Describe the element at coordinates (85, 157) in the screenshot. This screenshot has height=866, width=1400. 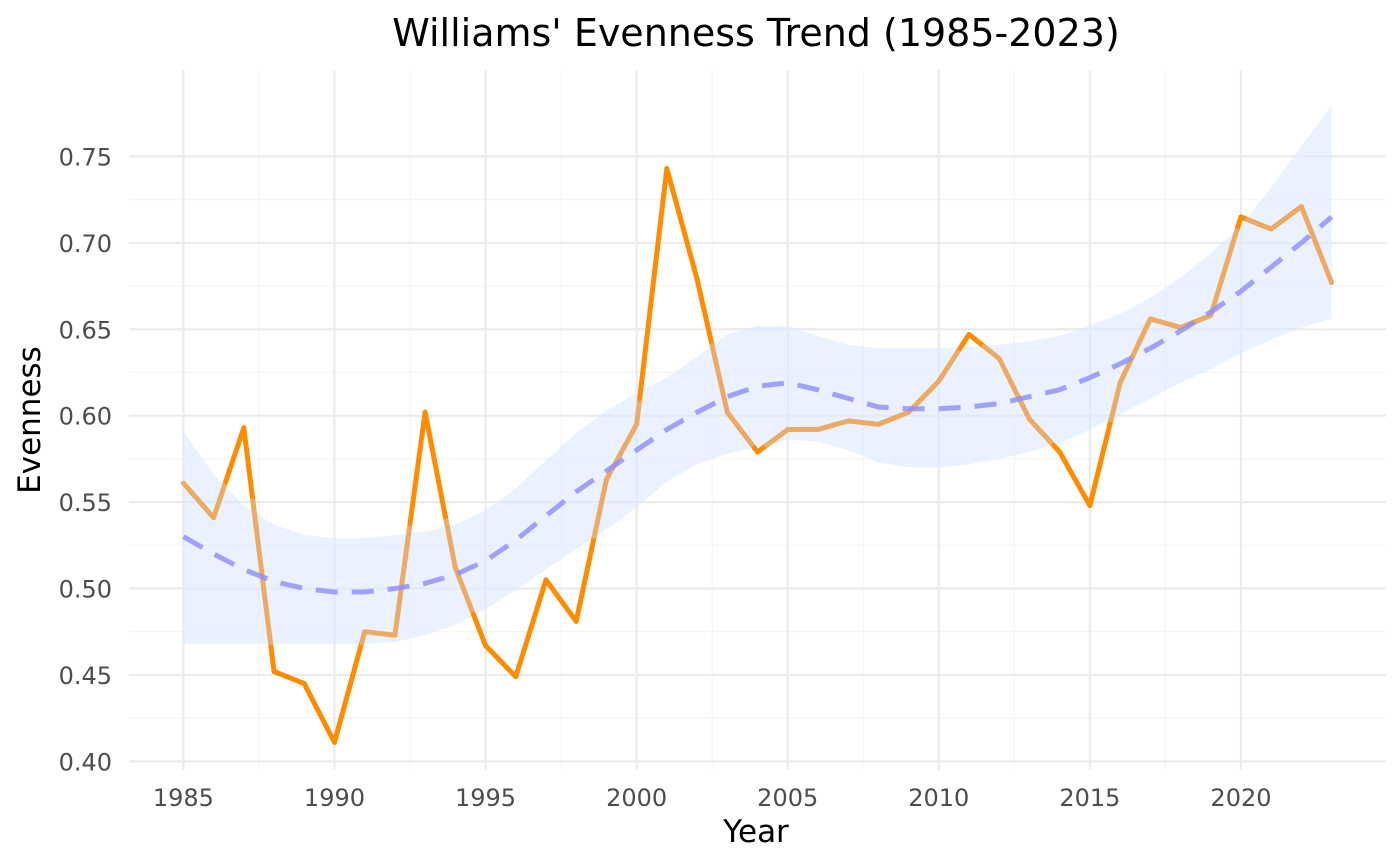
I see `y-tick-label: 0.75` at that location.